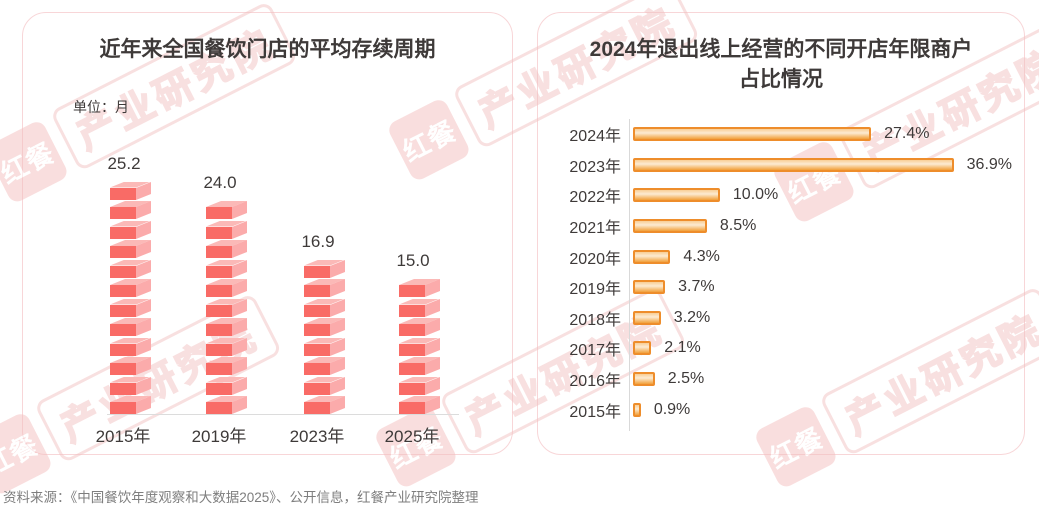 The image size is (1039, 516). What do you see at coordinates (686, 379) in the screenshot?
I see `percentage-label: 2.5%` at bounding box center [686, 379].